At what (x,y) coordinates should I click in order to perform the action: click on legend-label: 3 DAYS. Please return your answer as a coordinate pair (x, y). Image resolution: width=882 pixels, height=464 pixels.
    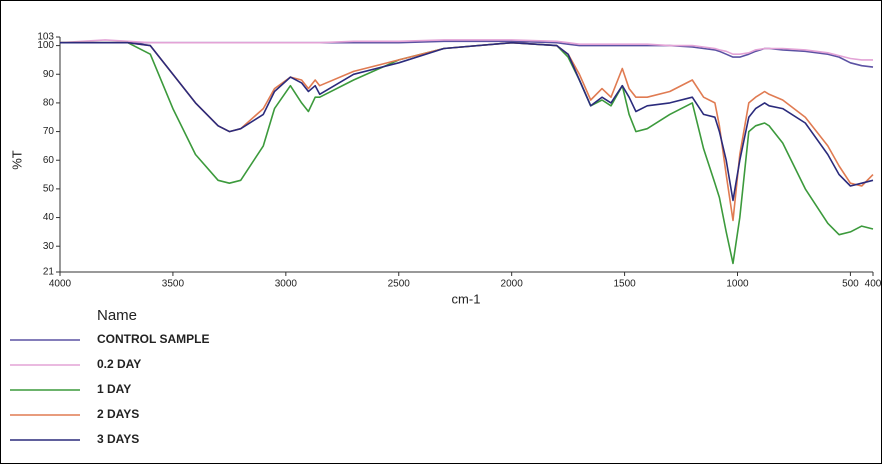
    Looking at the image, I should click on (118, 439).